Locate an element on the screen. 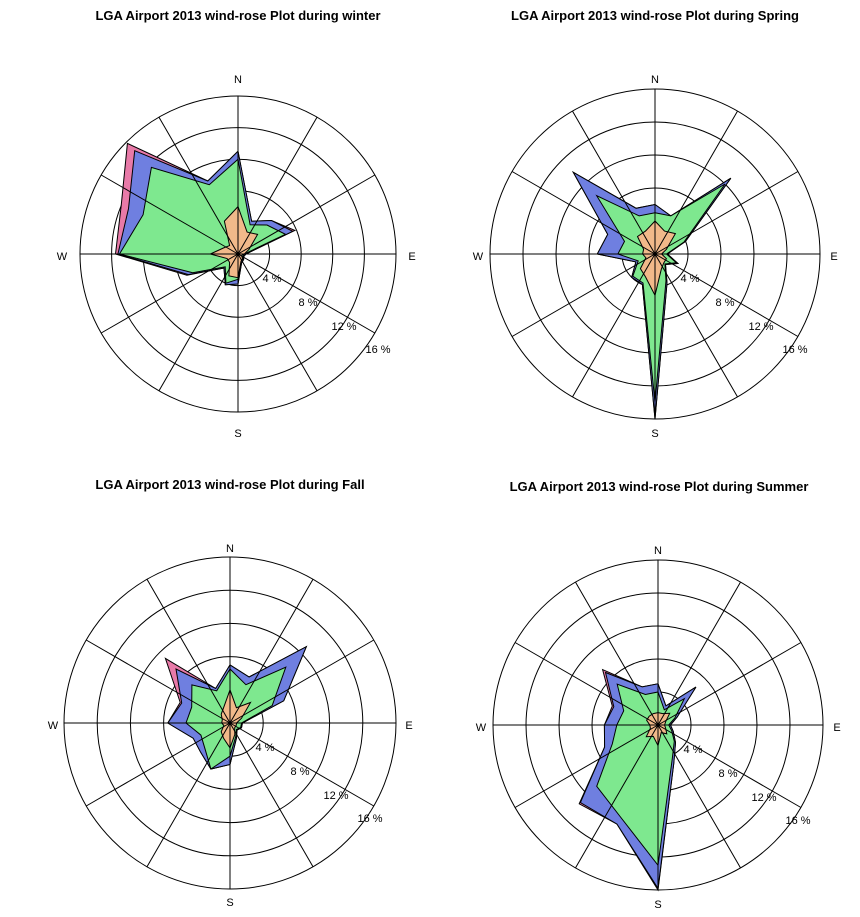 This screenshot has height=917, width=860. windrose-series-polygon is located at coordinates (660, 293).